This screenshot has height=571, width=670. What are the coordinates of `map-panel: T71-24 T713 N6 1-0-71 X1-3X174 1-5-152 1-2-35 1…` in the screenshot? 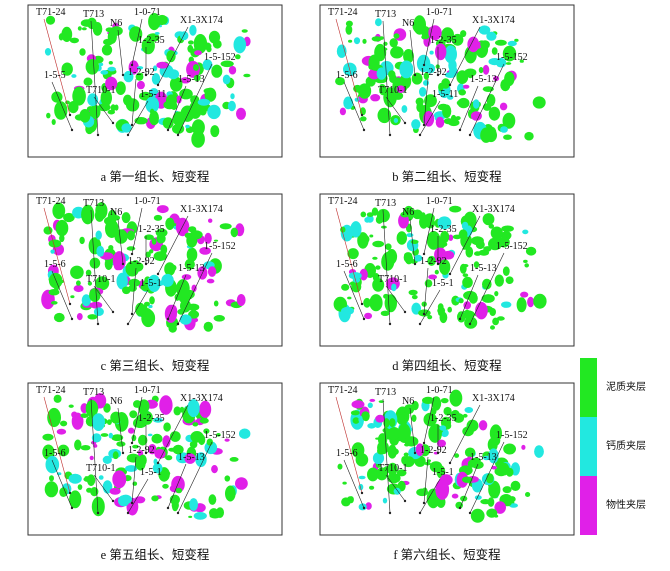 It's located at (155, 81).